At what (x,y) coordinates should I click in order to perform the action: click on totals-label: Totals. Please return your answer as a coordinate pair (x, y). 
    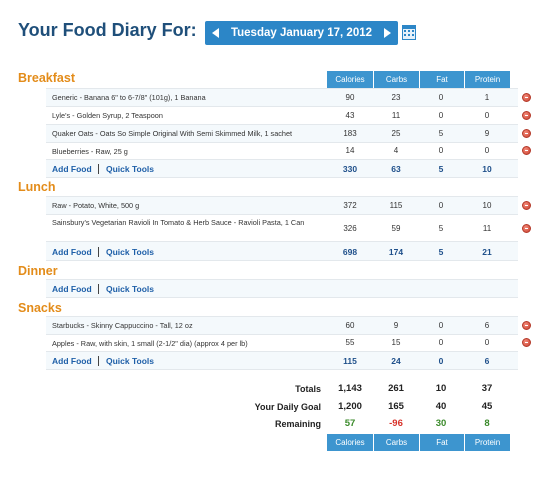
    Looking at the image, I should click on (308, 389).